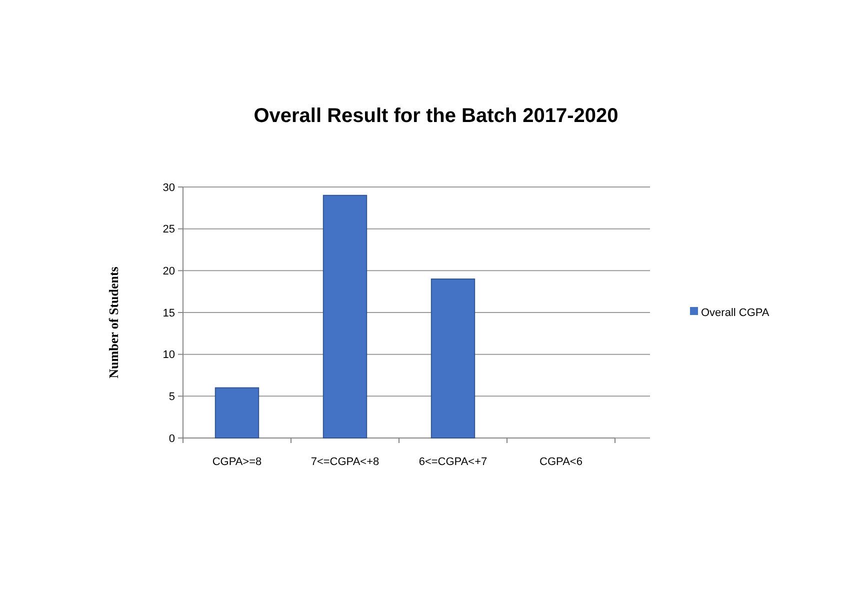 The height and width of the screenshot is (597, 860). What do you see at coordinates (113, 322) in the screenshot?
I see `y-axis-title: Number of Students` at bounding box center [113, 322].